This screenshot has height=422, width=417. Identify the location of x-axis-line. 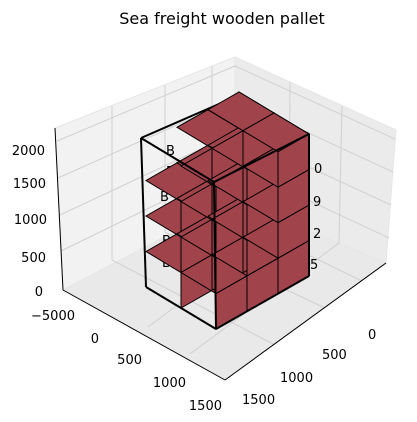
(305, 321).